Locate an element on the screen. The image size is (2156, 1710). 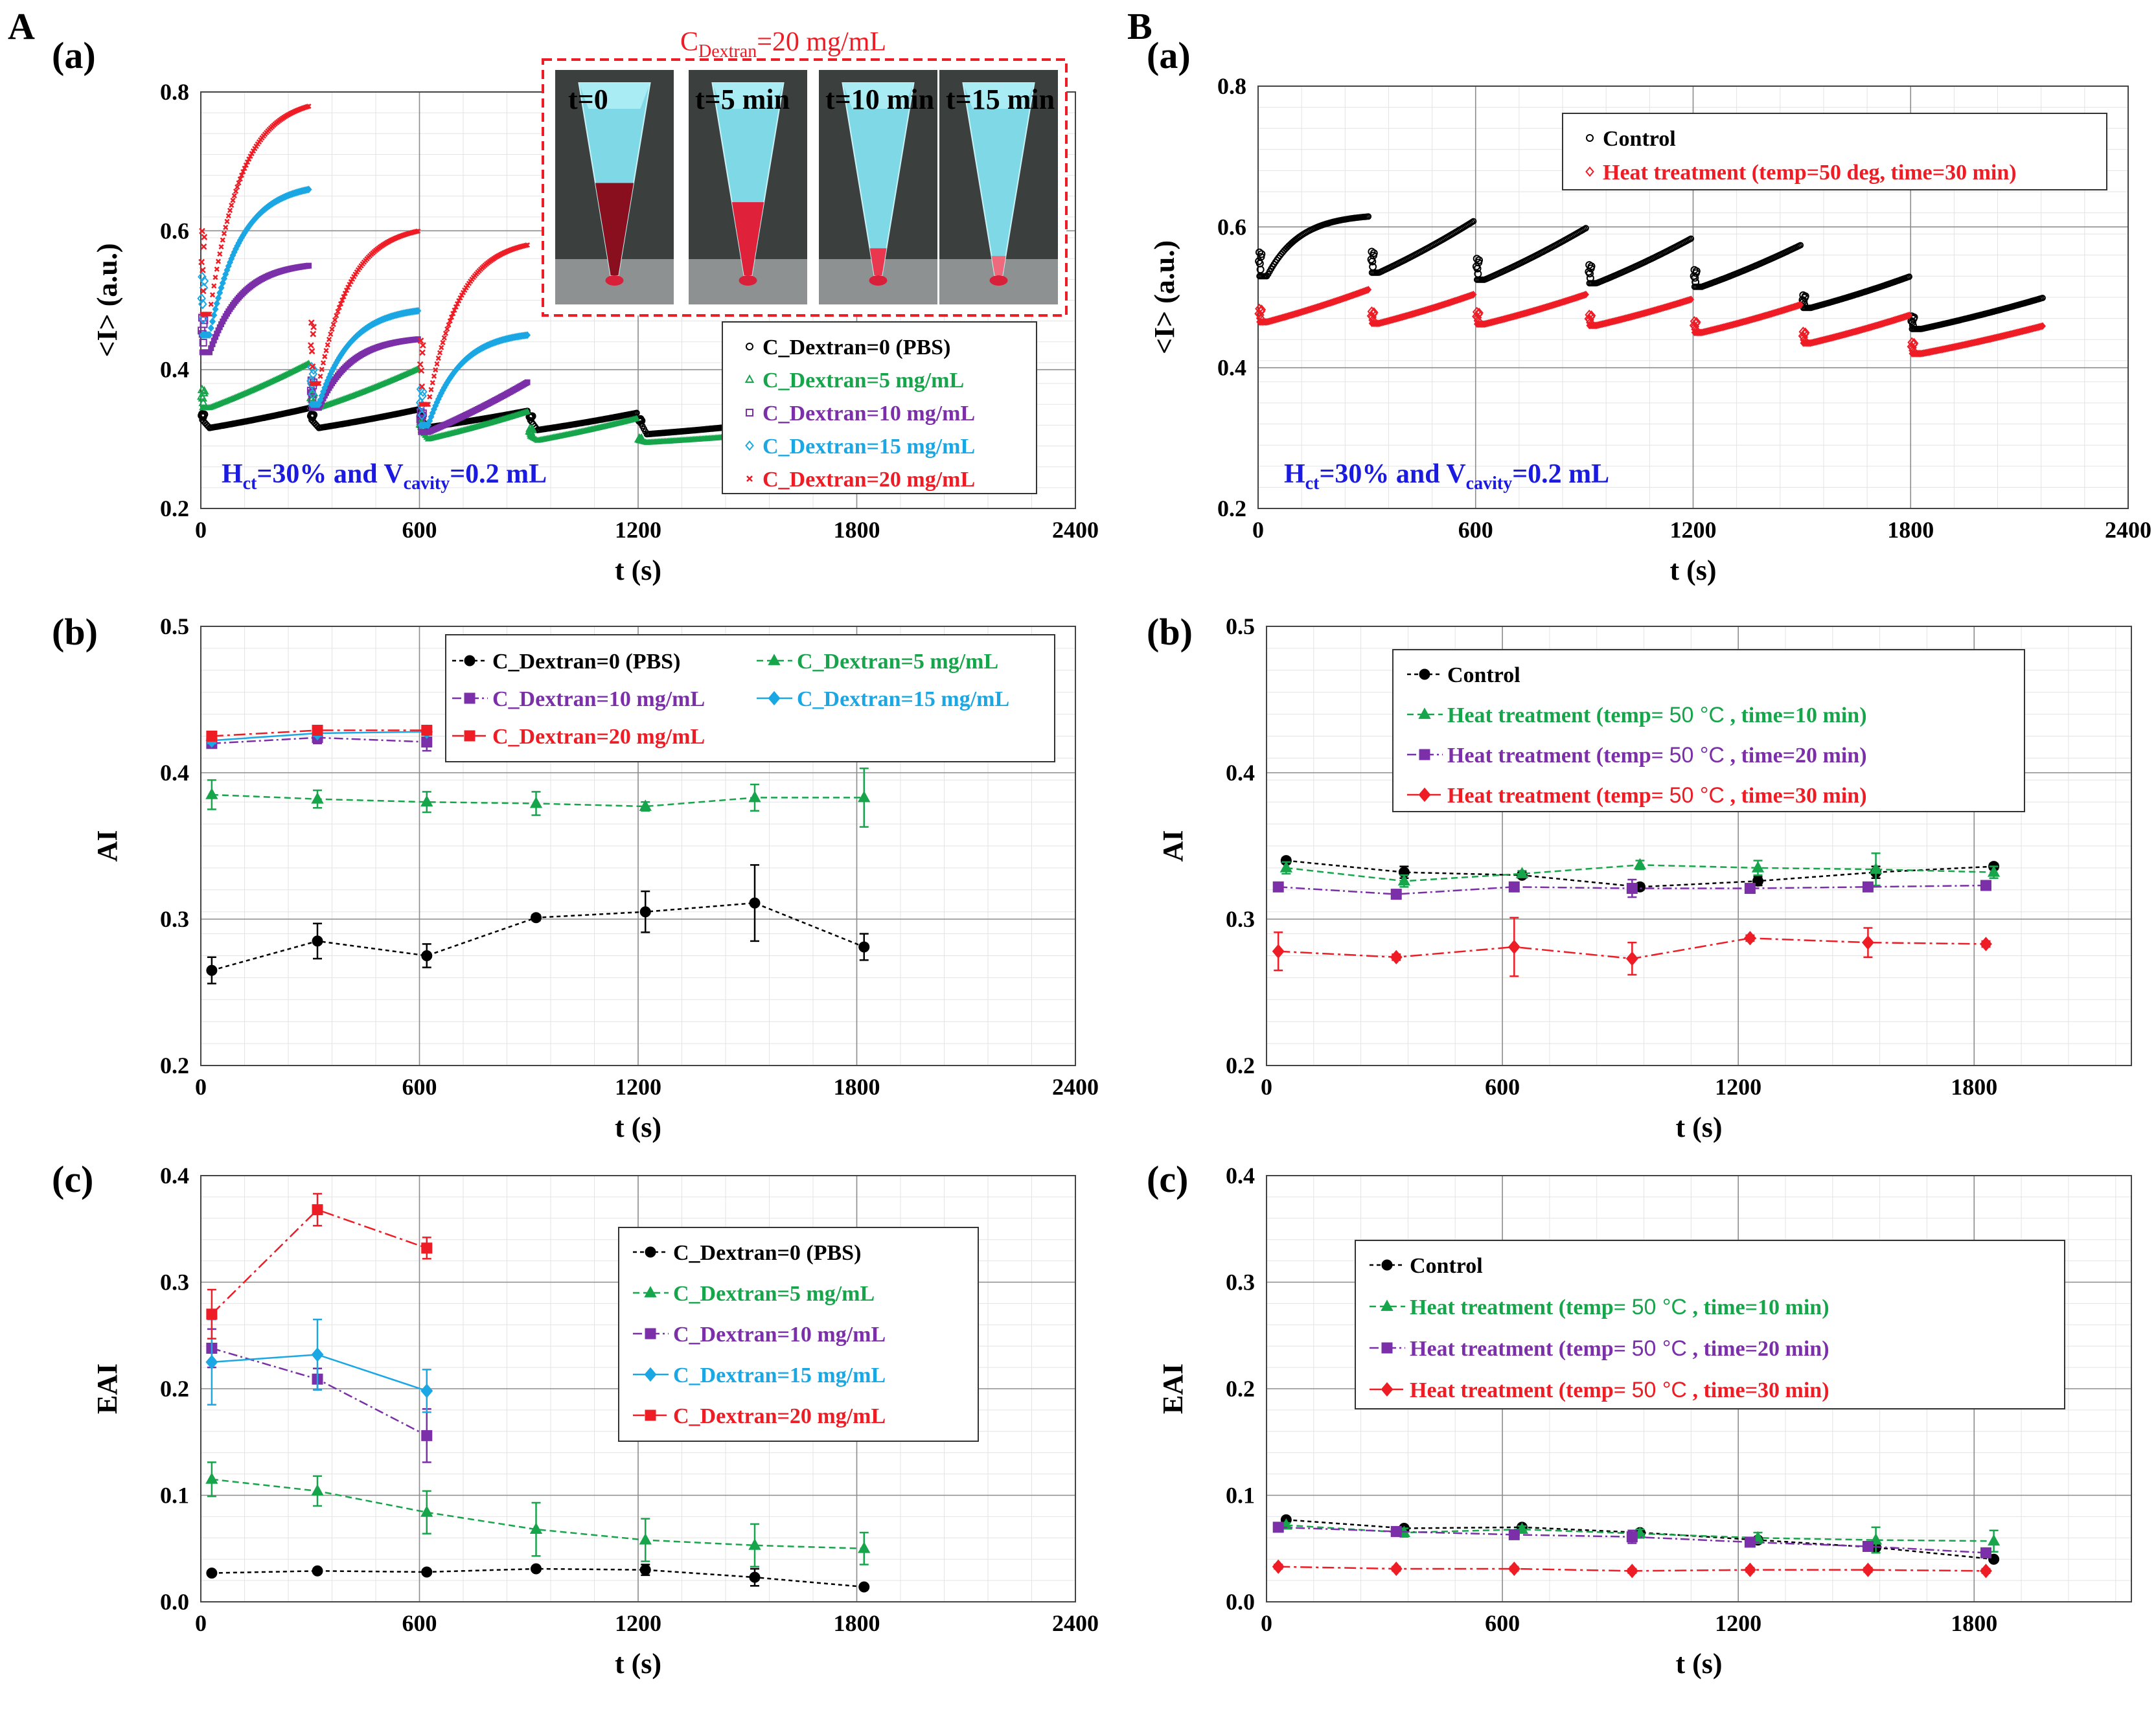
photo-time-label: t=0 is located at coordinates (588, 99).